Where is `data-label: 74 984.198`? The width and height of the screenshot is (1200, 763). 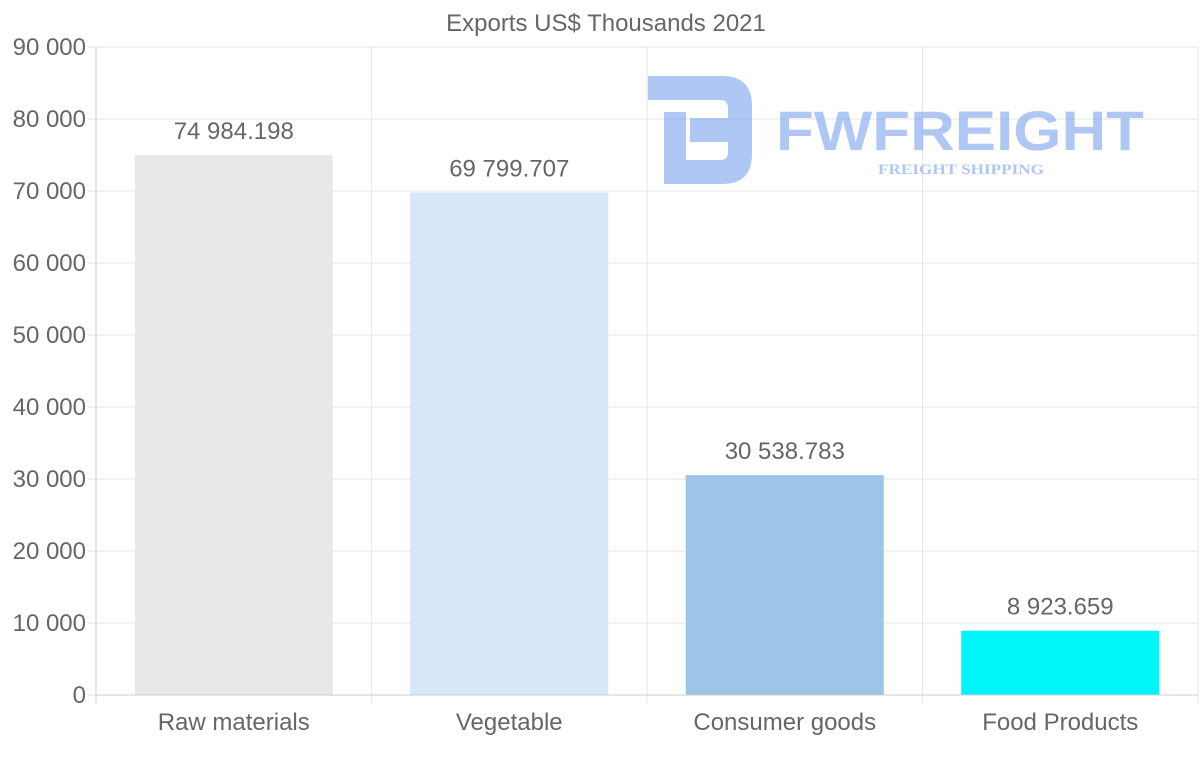
data-label: 74 984.198 is located at coordinates (234, 131).